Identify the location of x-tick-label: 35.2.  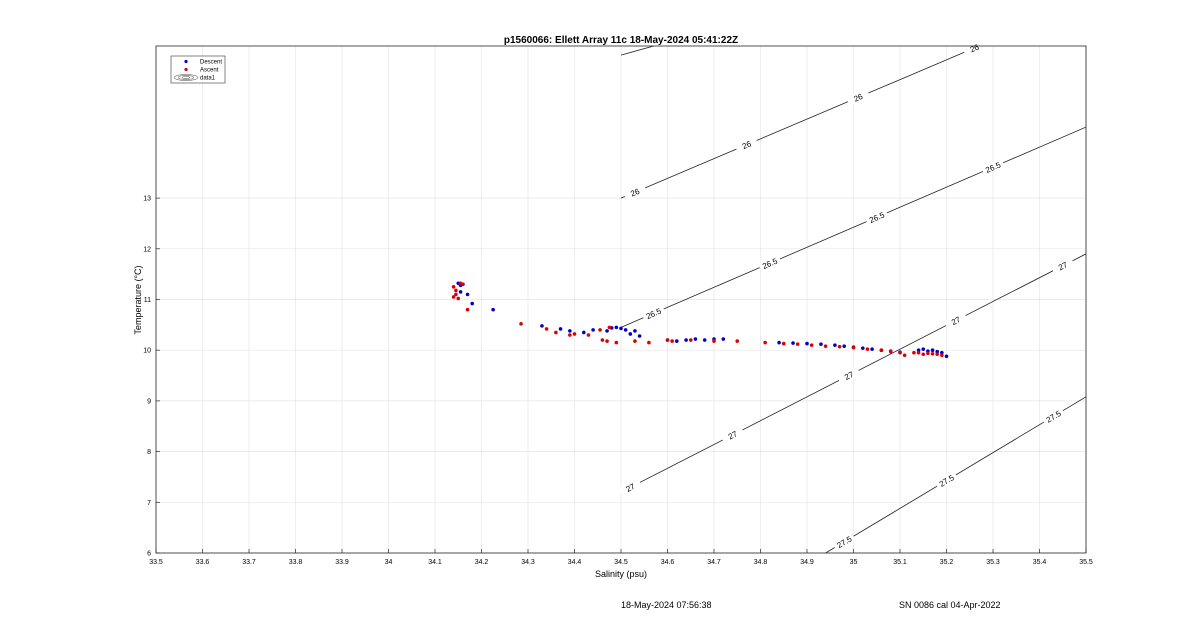
(947, 562).